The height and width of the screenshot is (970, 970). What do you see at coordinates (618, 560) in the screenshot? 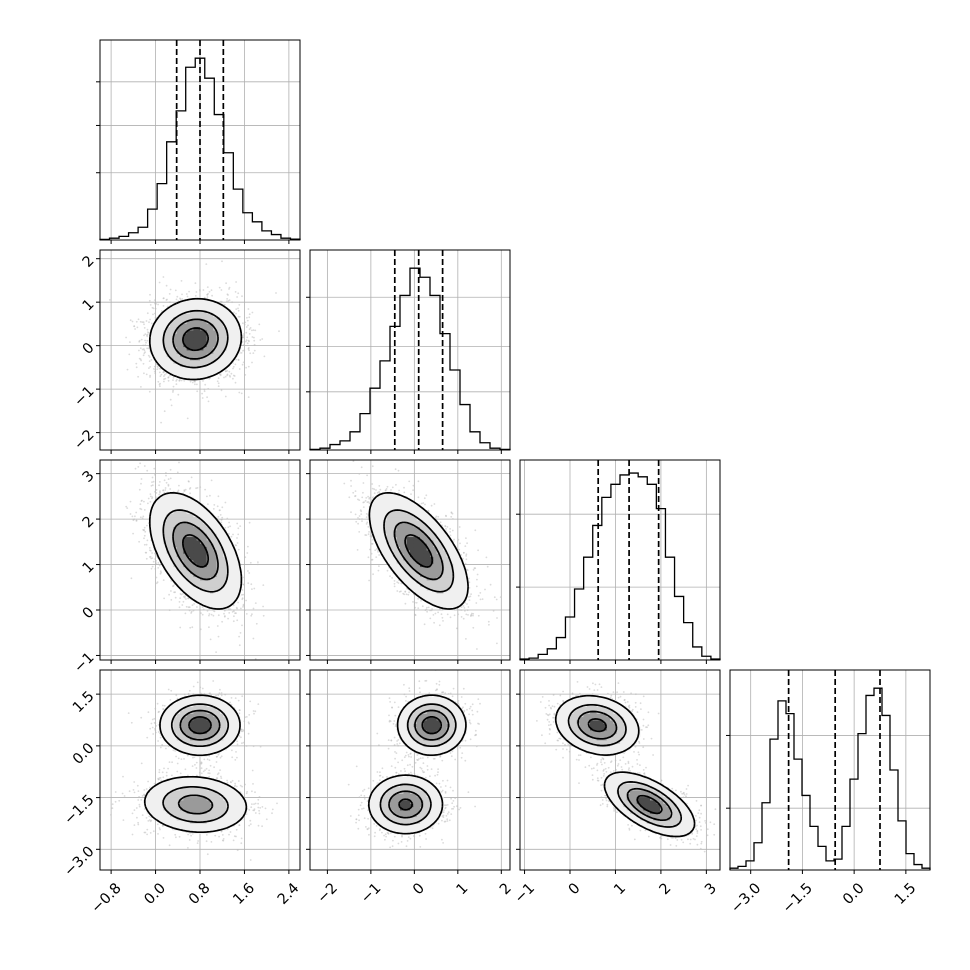
I see `hist-panel-p2` at bounding box center [618, 560].